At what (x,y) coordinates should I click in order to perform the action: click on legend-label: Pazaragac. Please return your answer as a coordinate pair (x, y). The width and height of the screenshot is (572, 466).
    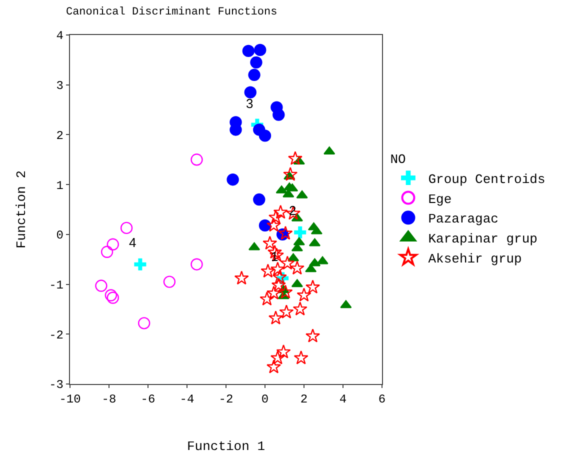
    Looking at the image, I should click on (463, 219).